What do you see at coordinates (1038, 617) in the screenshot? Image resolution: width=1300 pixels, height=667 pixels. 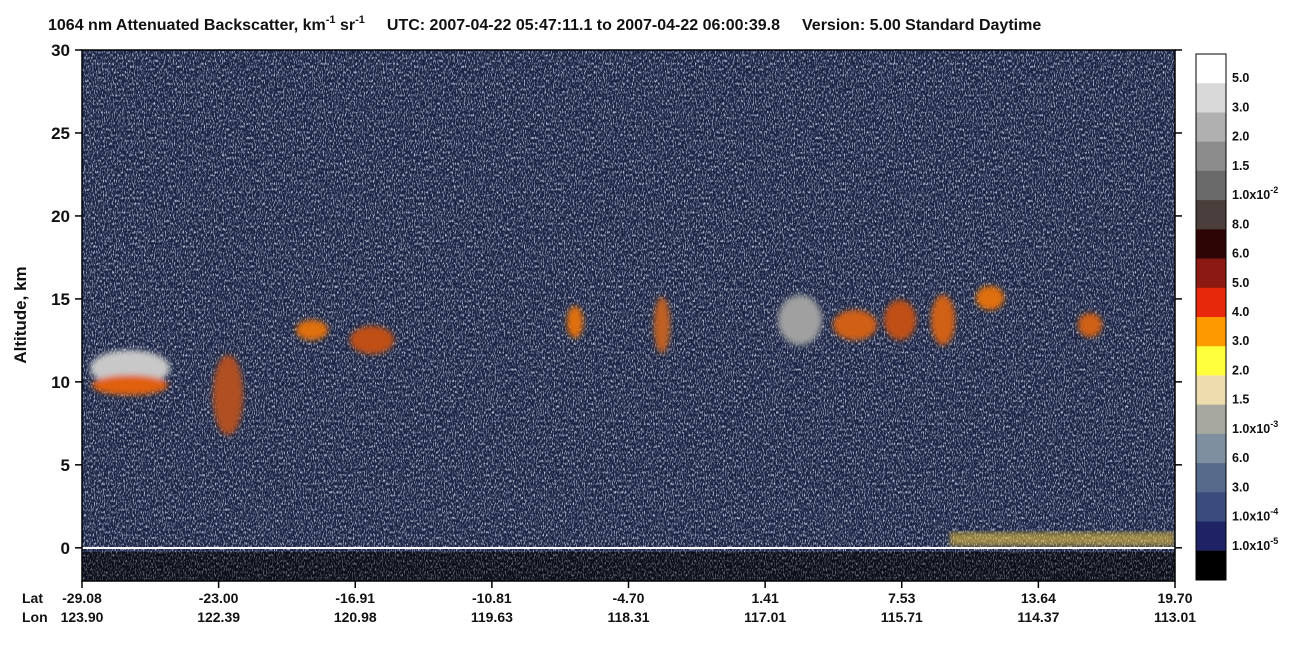 I see `lon-label: 114.37` at bounding box center [1038, 617].